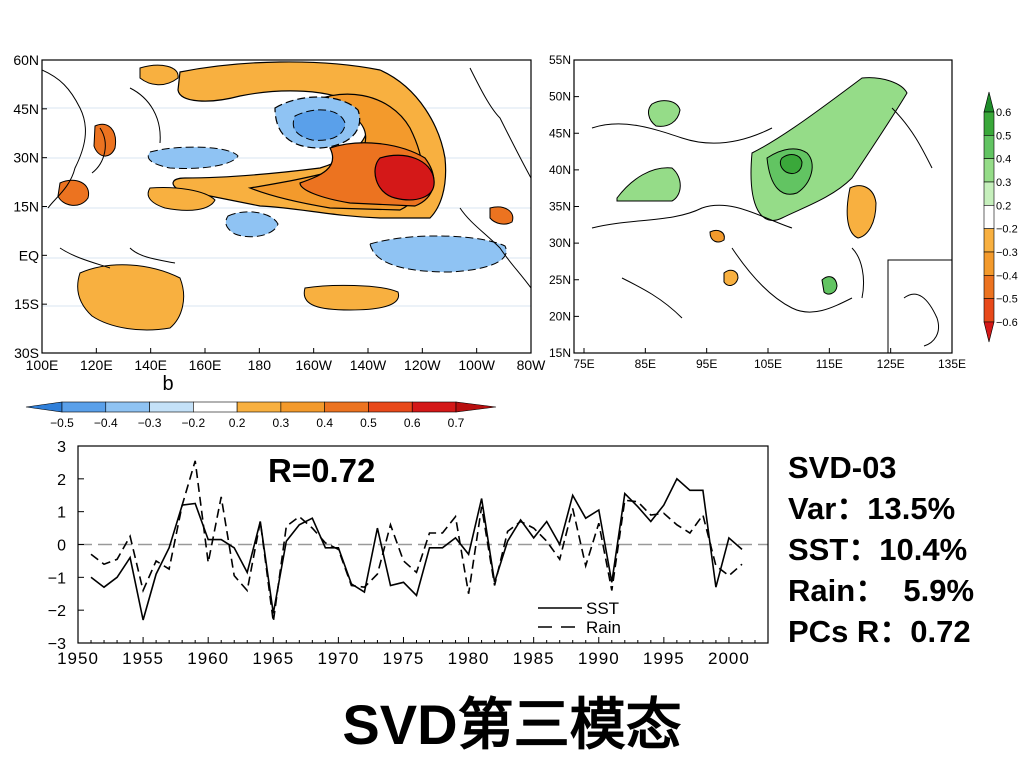  I want to click on sst-colorbar-graphic: −0.5 −0.4 −0.3 −0.2 0.2 0.3 0.4 0.5 0.6 0.7, so click(261, 415).